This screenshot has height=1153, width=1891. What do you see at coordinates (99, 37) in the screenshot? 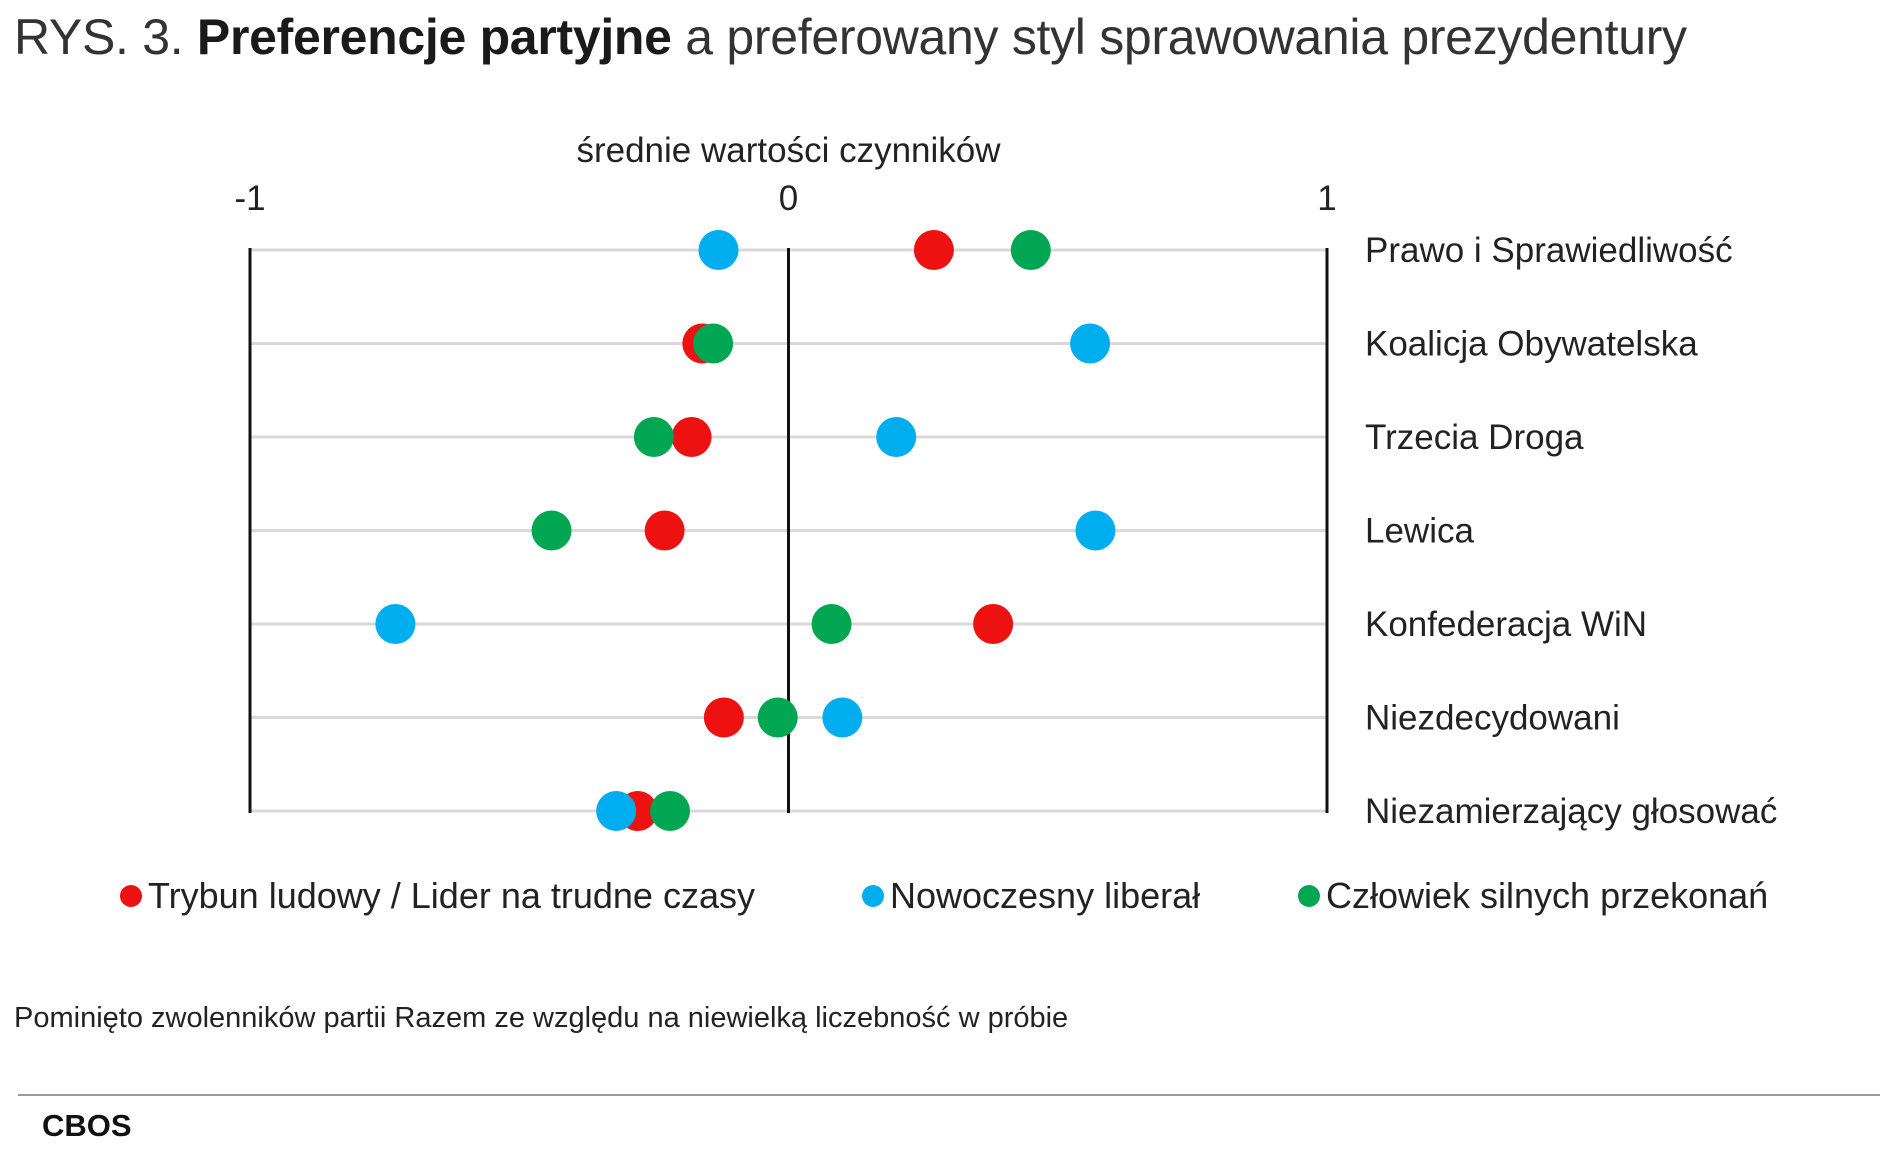
I see `title-prefix: RYS. 3.` at bounding box center [99, 37].